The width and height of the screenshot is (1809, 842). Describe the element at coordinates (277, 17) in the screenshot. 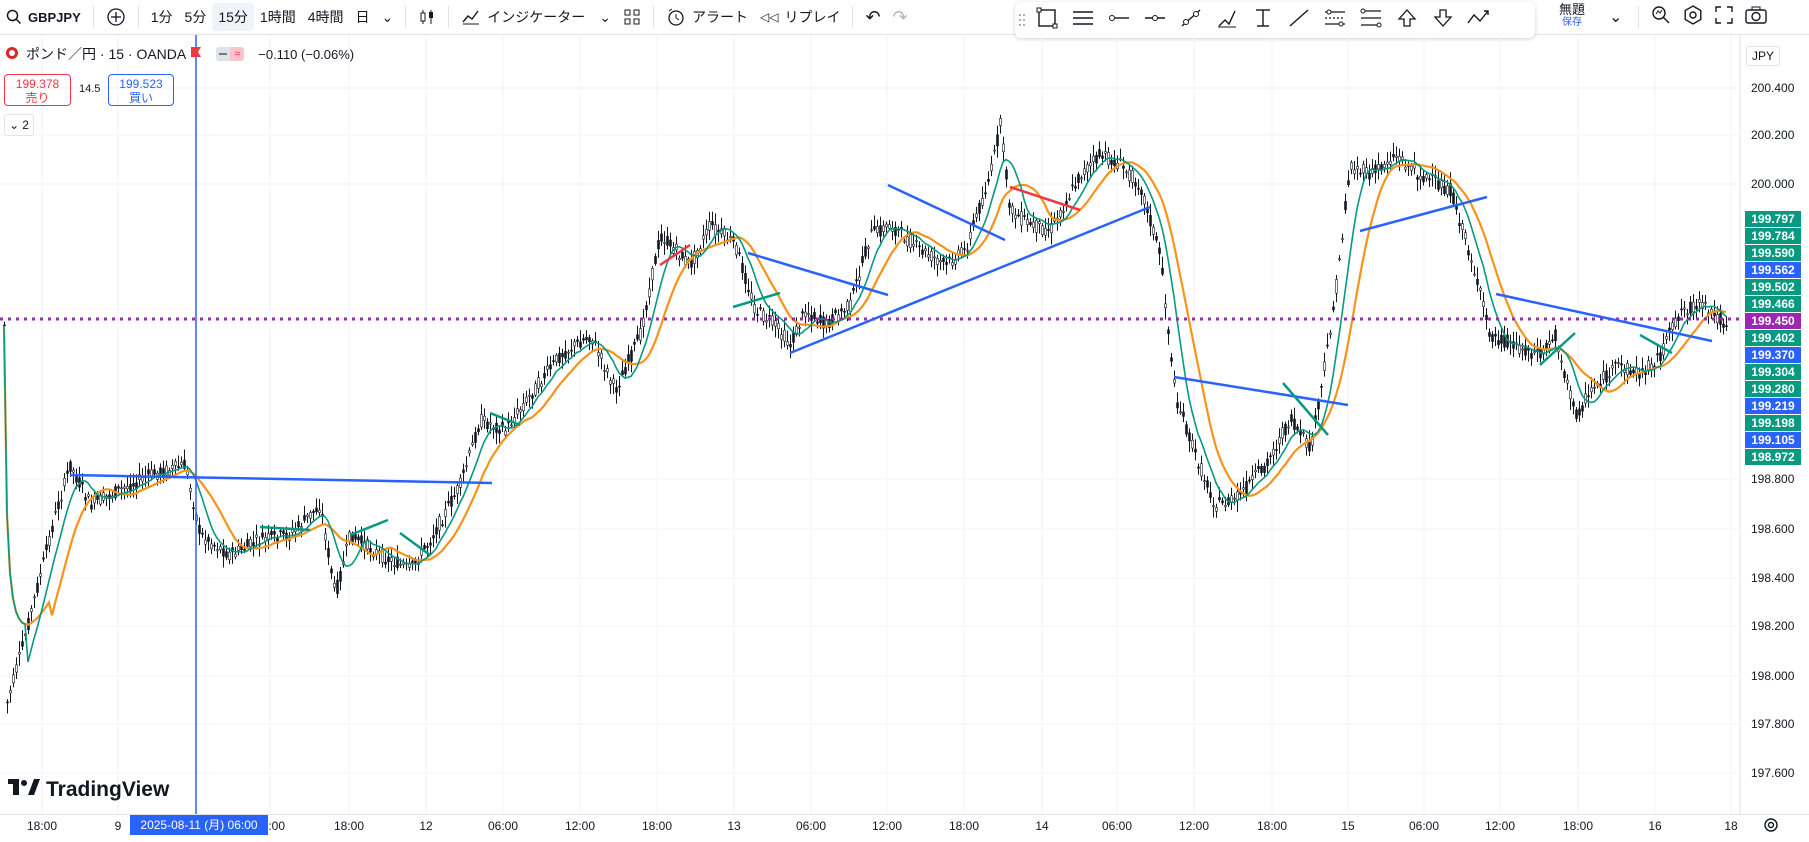

I see `interval-1h: 1時間` at that location.